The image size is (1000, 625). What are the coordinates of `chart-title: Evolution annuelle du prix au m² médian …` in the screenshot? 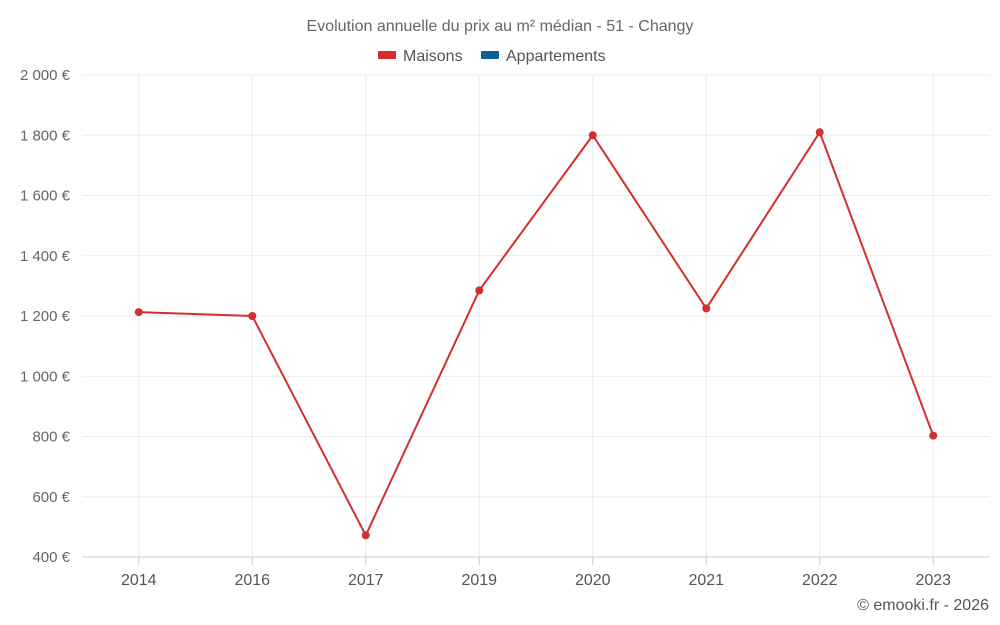 It's located at (500, 26).